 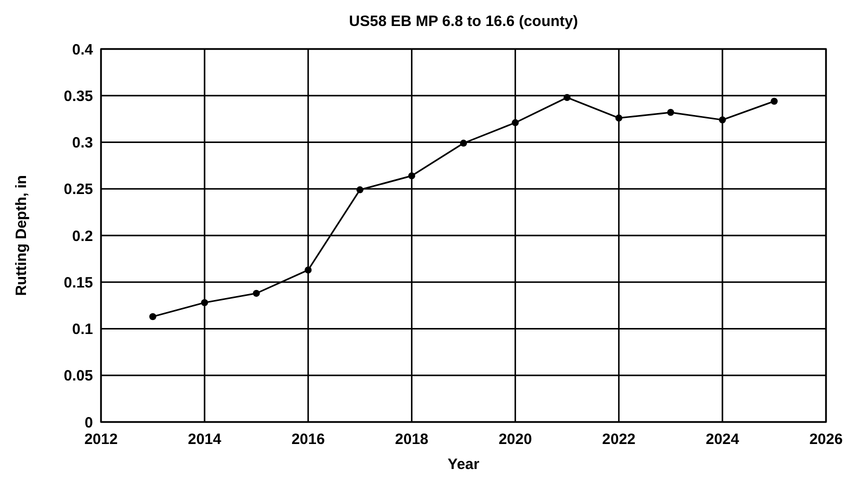 I want to click on x-tick-label: 2024, so click(x=723, y=439).